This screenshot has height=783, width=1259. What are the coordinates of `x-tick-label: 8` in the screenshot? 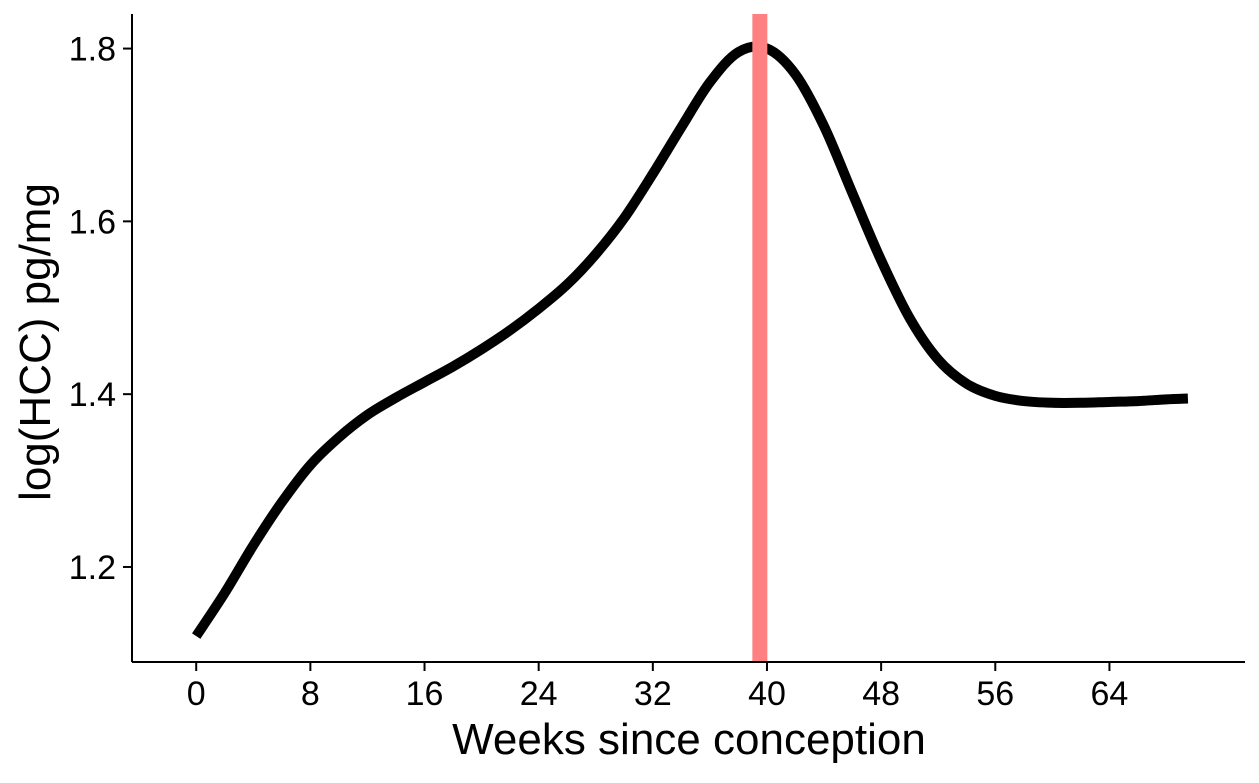 It's located at (310, 694).